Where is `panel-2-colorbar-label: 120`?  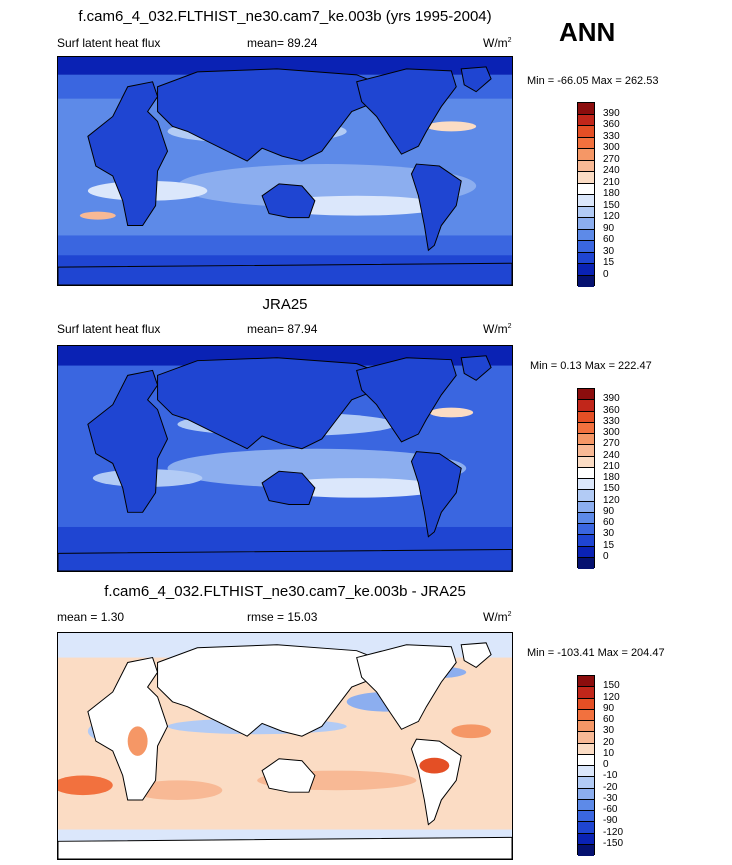 panel-2-colorbar-label: 120 is located at coordinates (611, 500).